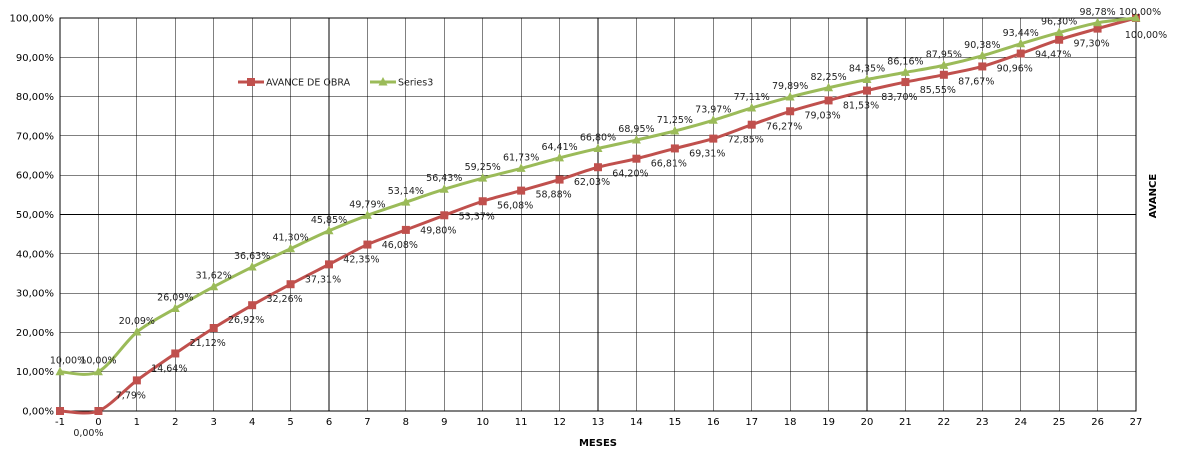  What do you see at coordinates (867, 69) in the screenshot?
I see `data-label: 84,35%` at bounding box center [867, 69].